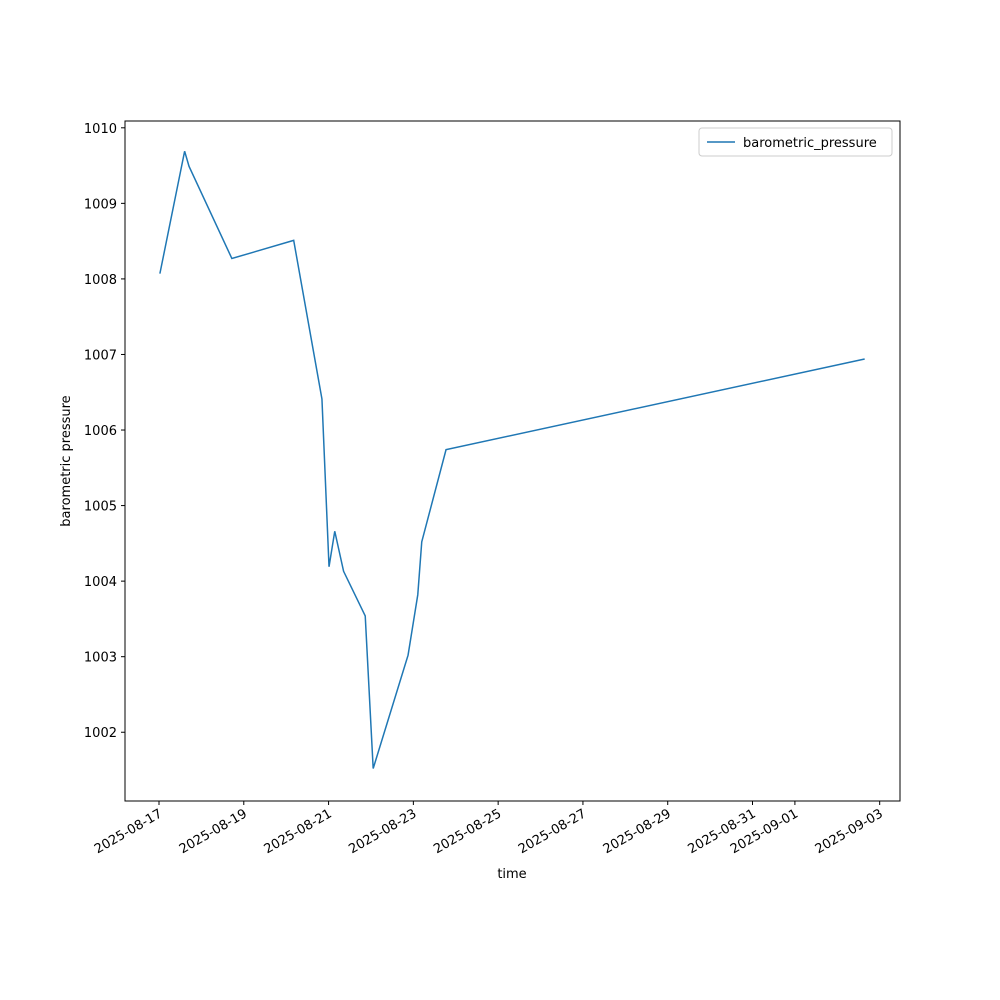 The height and width of the screenshot is (1000, 1000). Describe the element at coordinates (849, 831) in the screenshot. I see `x-tick-label: 2025-09-03` at that location.